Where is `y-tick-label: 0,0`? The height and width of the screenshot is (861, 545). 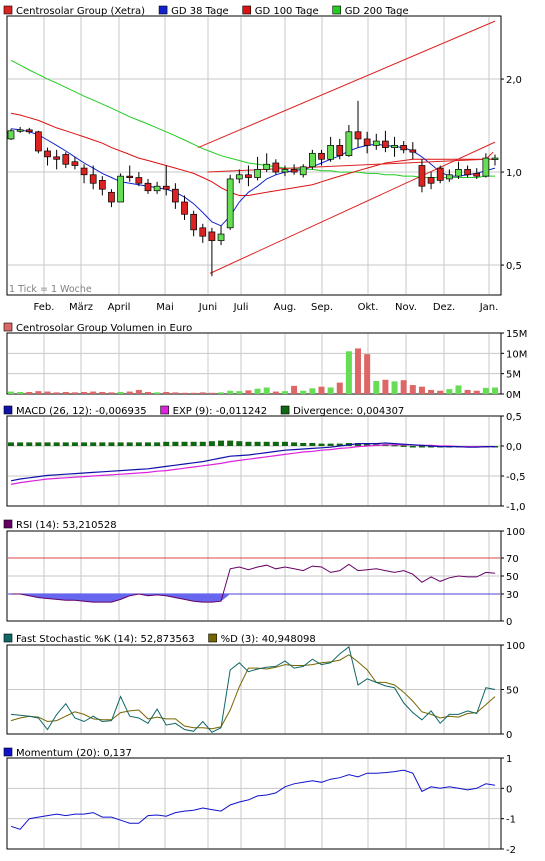
y-tick-label: 0,0 is located at coordinates (514, 447).